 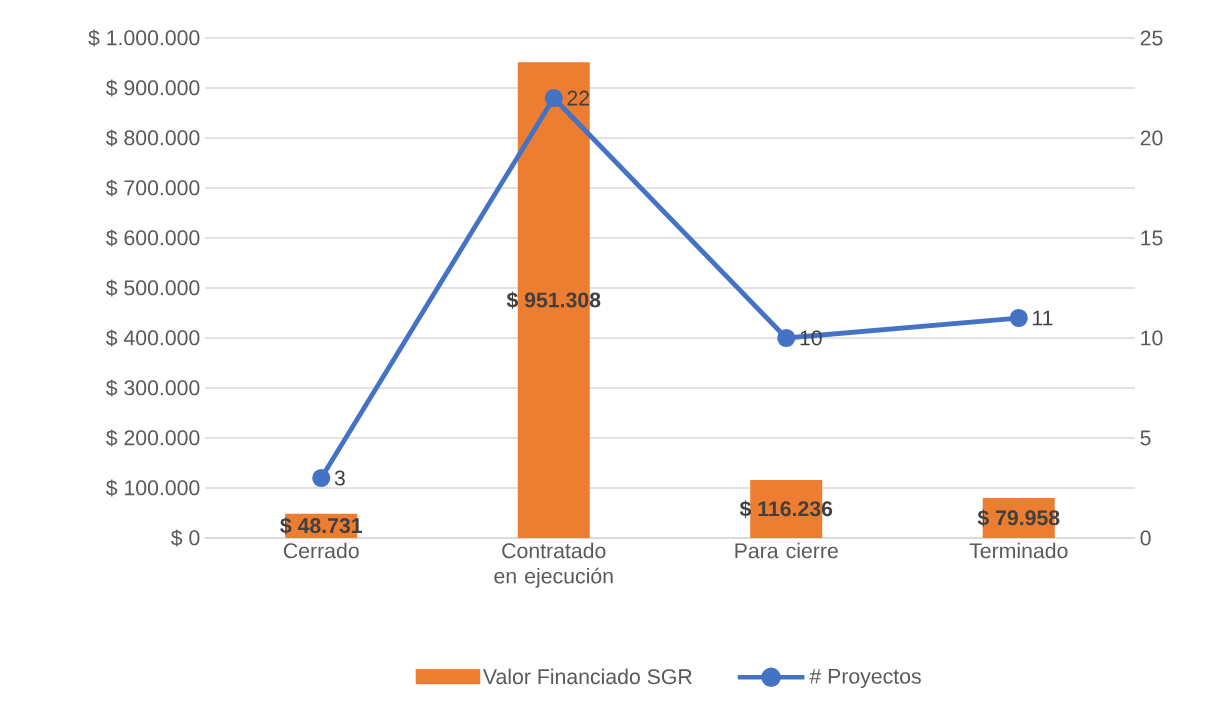 What do you see at coordinates (185, 538) in the screenshot?
I see `y-tick-label: $ 0` at bounding box center [185, 538].